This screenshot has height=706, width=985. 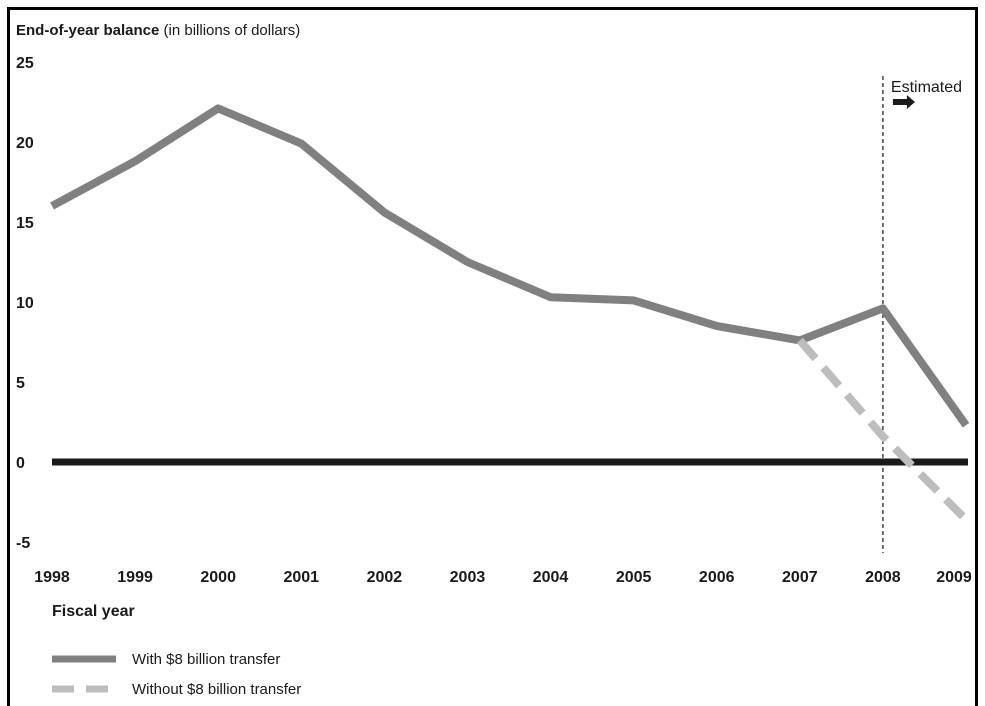 I want to click on x-tick-label: 2009, so click(x=954, y=577).